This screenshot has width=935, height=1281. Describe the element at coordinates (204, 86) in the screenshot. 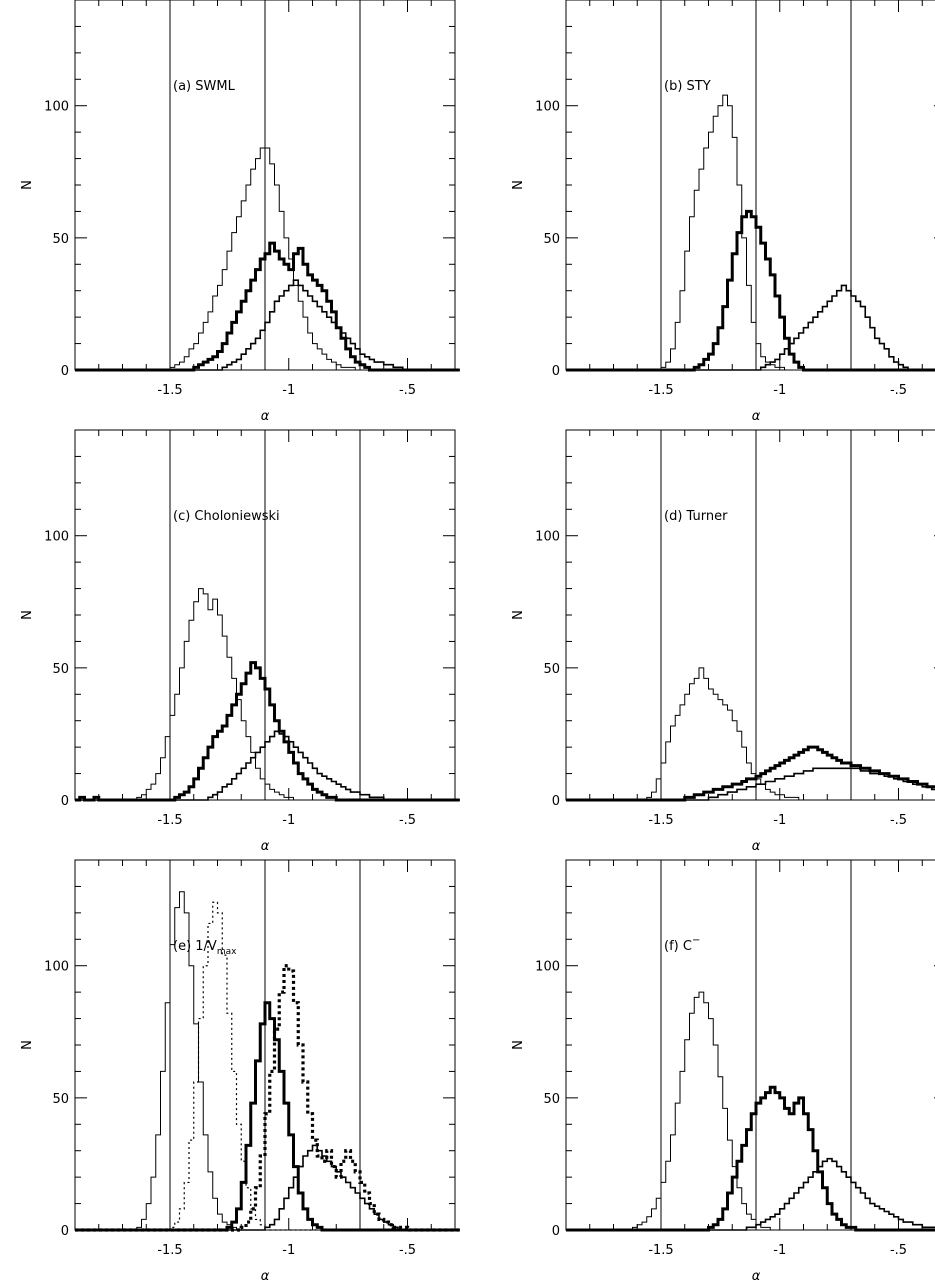

I see `panel-label: (a) SWML` at that location.